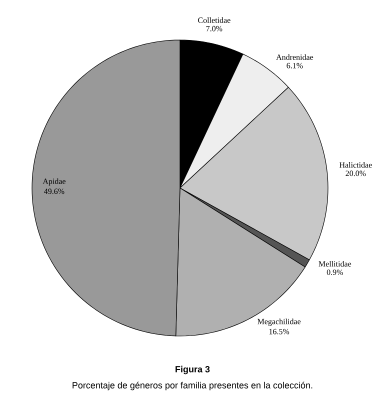  What do you see at coordinates (334, 273) in the screenshot?
I see `data-label: 0.9%` at bounding box center [334, 273].